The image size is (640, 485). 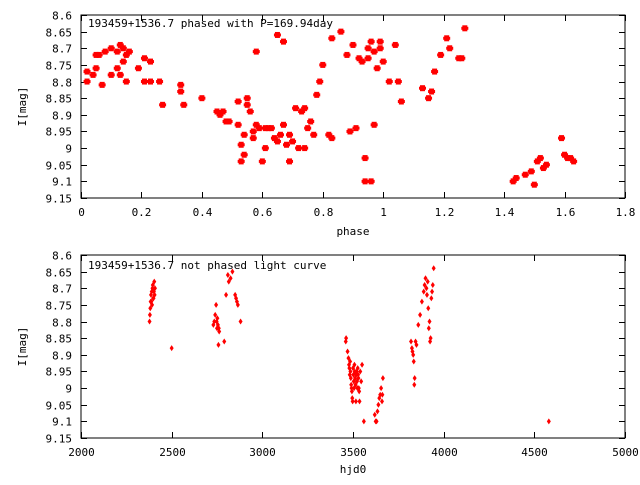 What do you see at coordinates (324, 212) in the screenshot?
I see `x-tick-label: 0.8` at bounding box center [324, 212].